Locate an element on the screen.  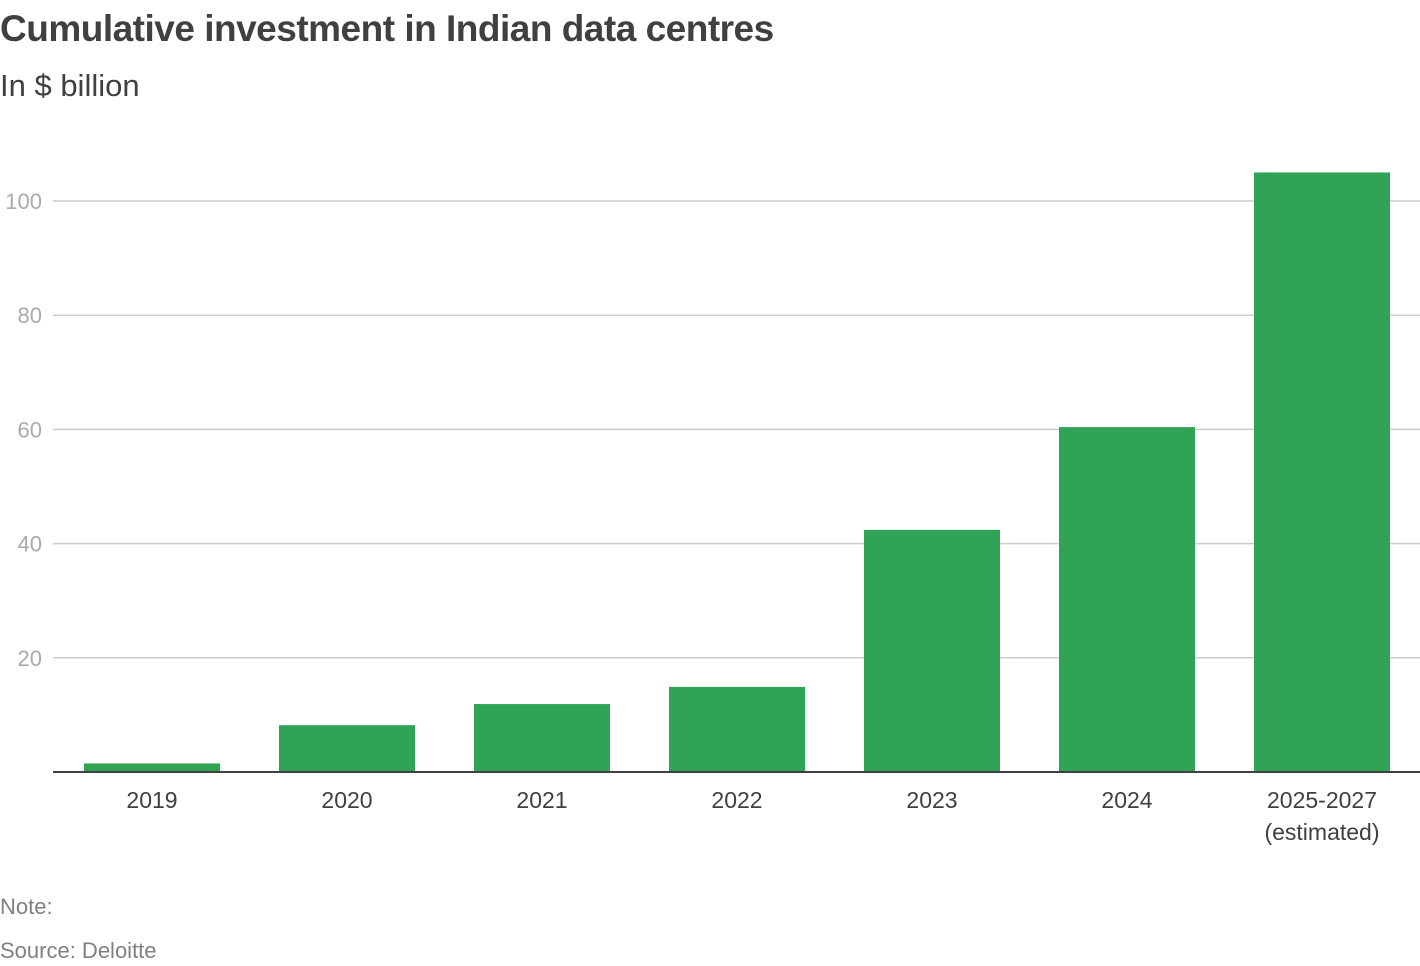
x-tick-label: (estimated) is located at coordinates (1321, 832).